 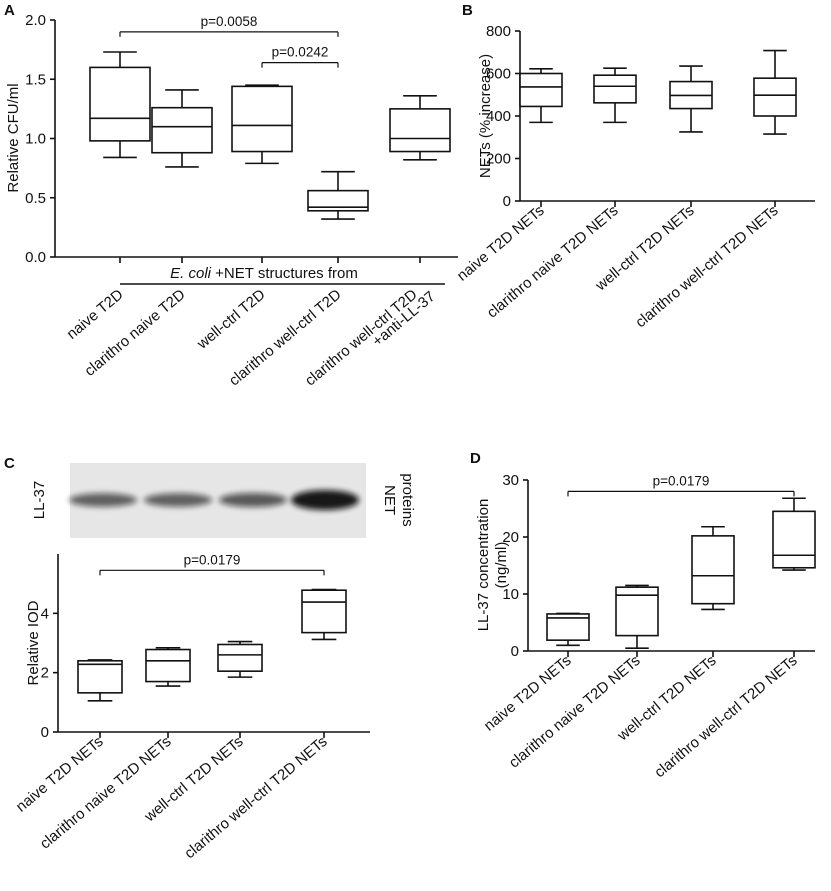 I want to click on panel-label: D, so click(x=475, y=458).